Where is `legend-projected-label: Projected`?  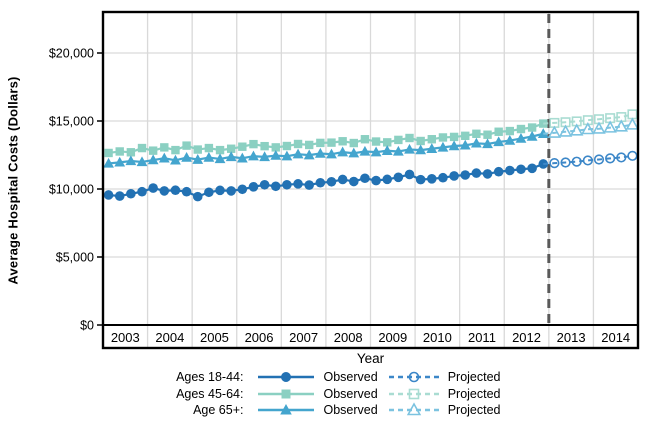 legend-projected-label: Projected is located at coordinates (474, 377).